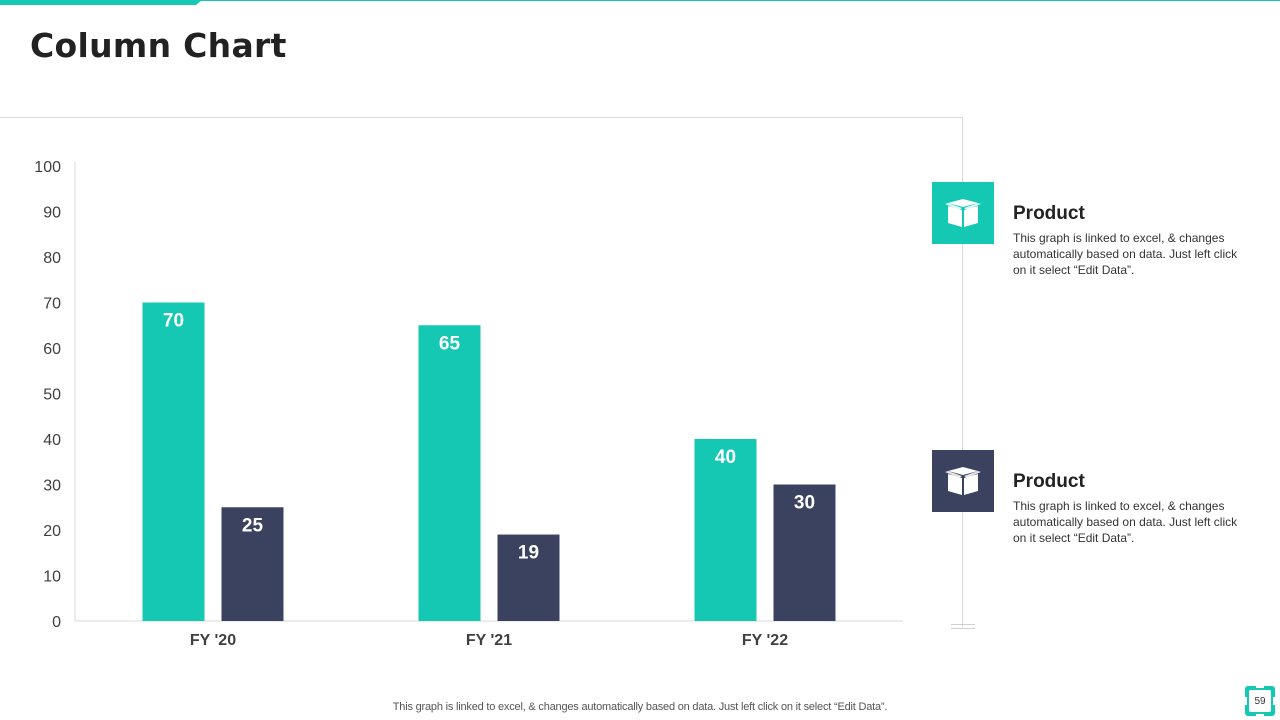 The image size is (1280, 720). What do you see at coordinates (213, 640) in the screenshot?
I see `x-tick-label: FY '20` at bounding box center [213, 640].